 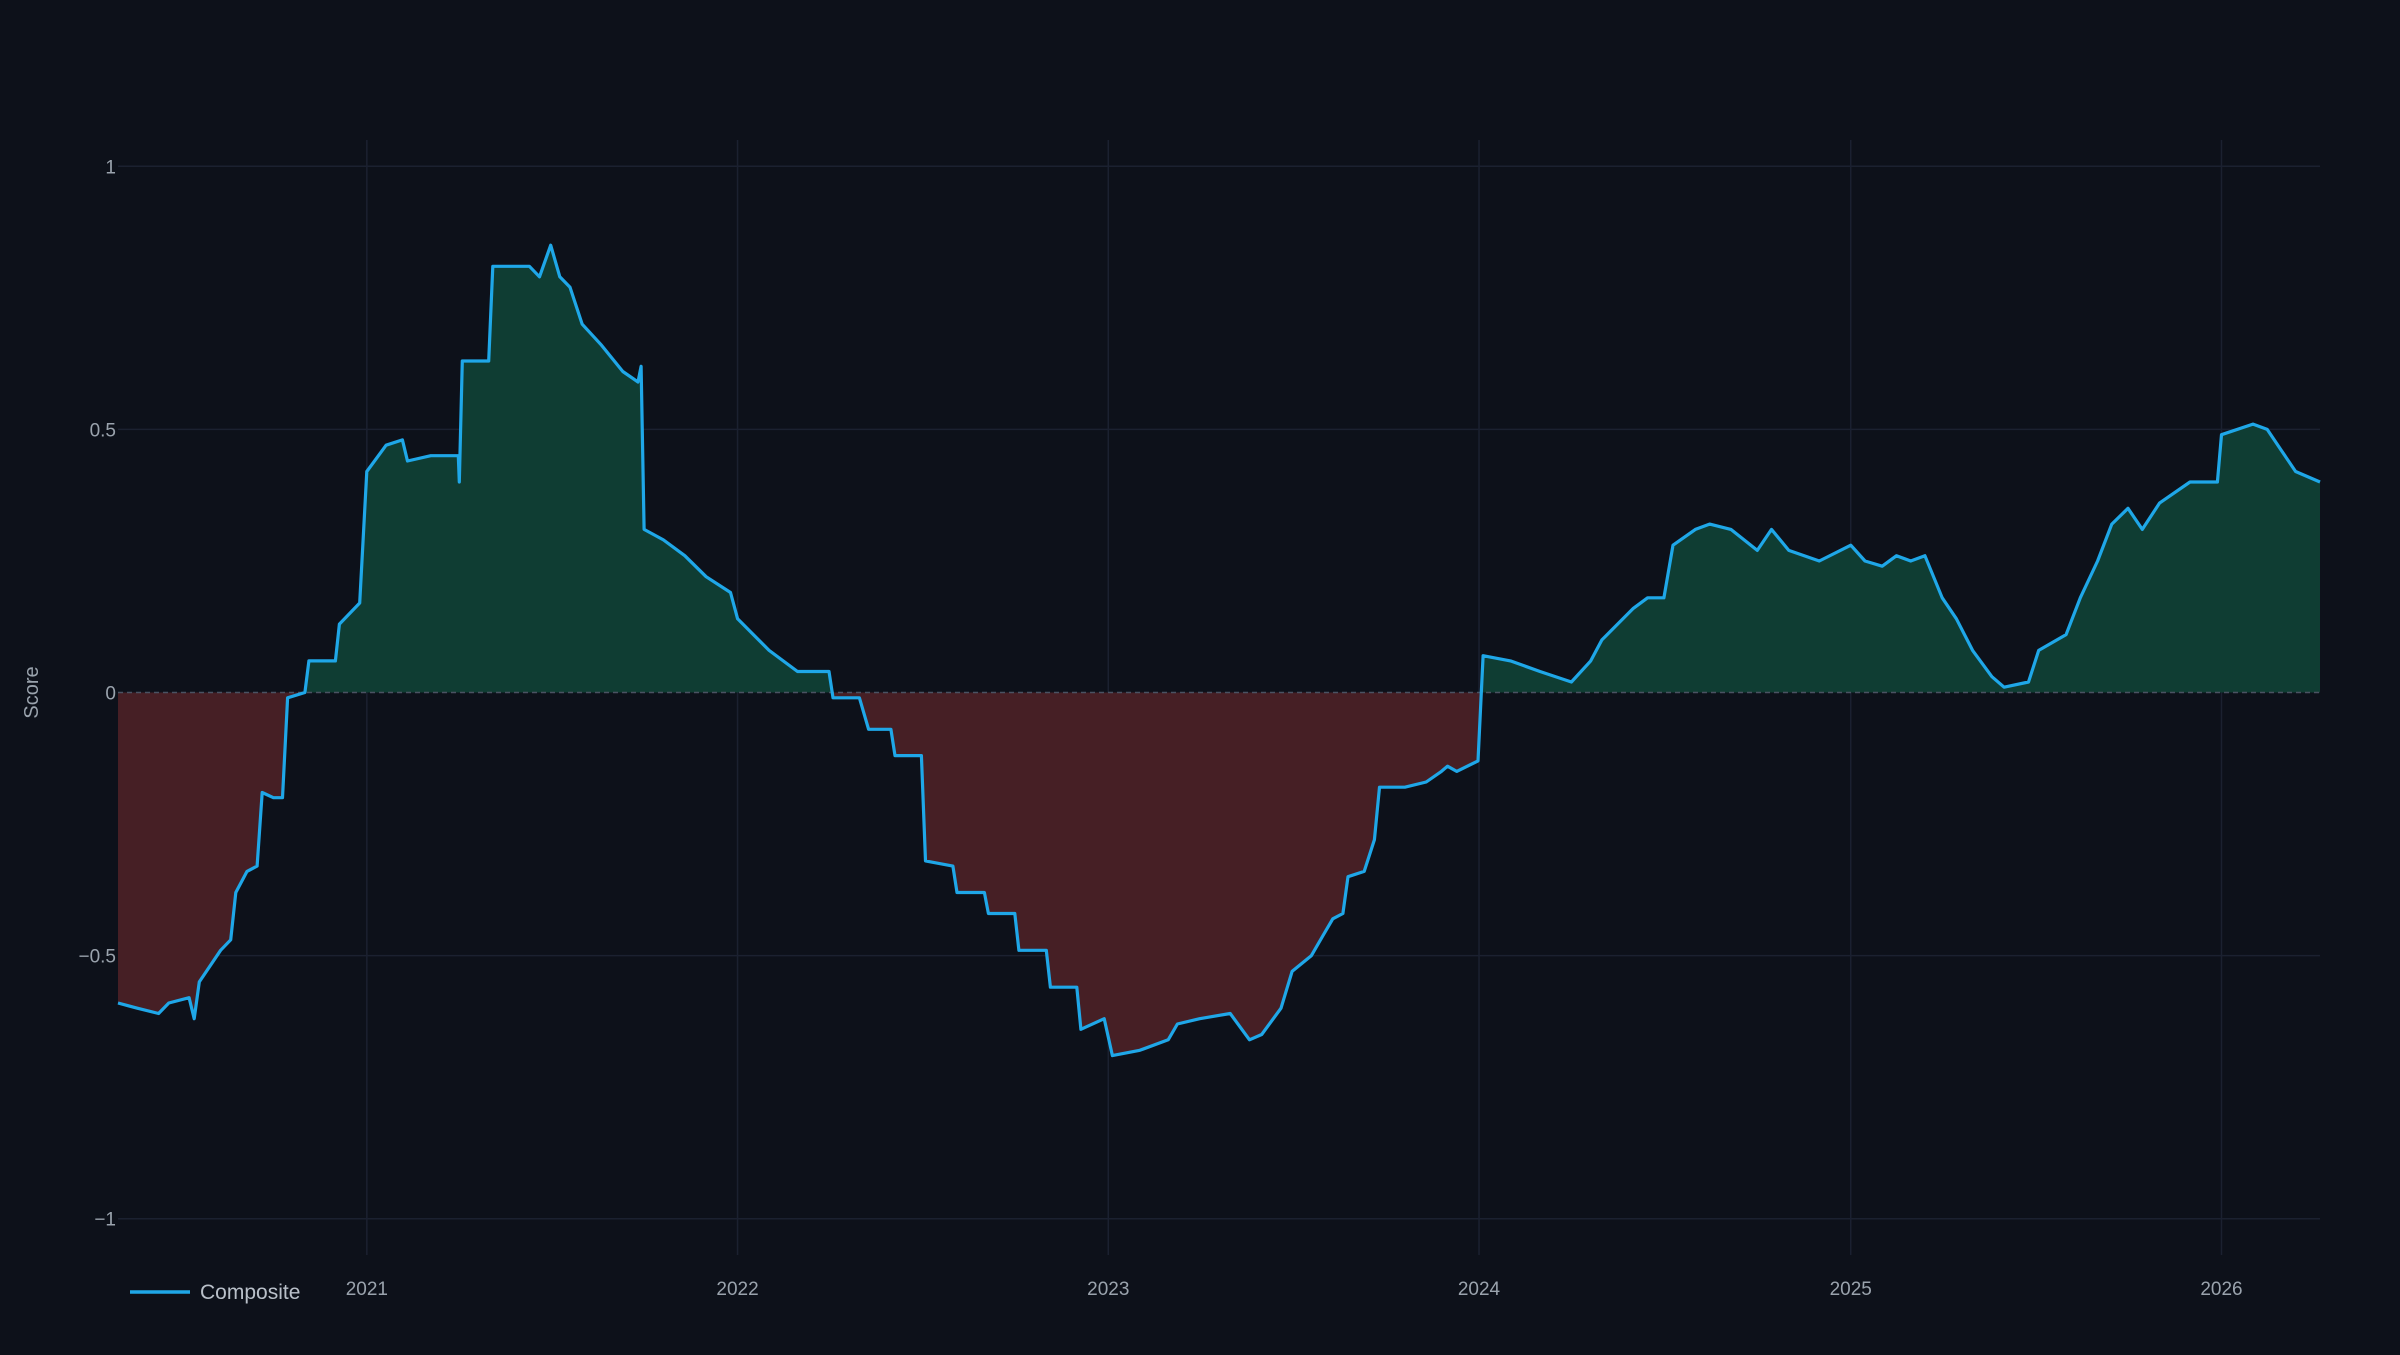 I want to click on y-tick-label: 0, so click(x=110, y=694).